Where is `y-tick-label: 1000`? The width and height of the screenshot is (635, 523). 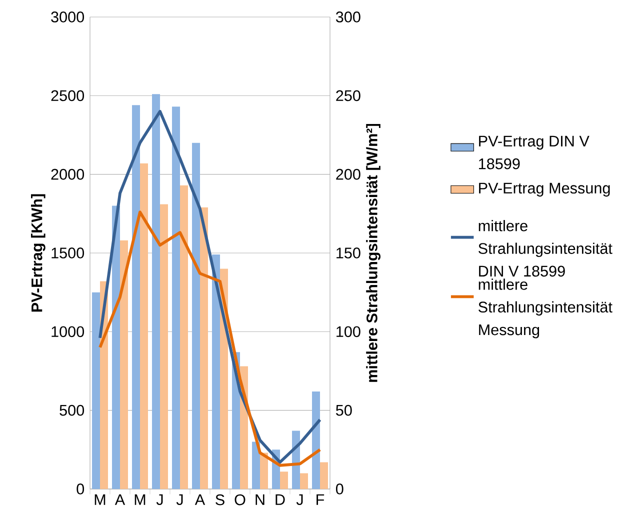
y-tick-label: 1000 is located at coordinates (68, 332).